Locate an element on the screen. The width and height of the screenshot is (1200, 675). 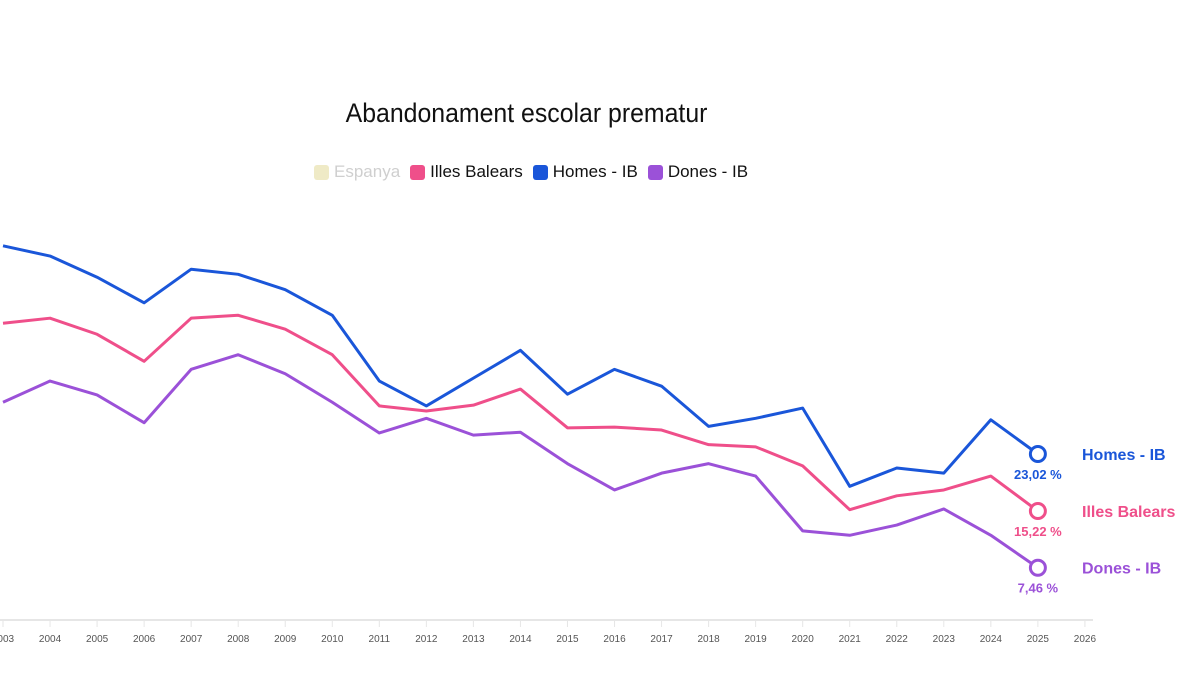
x-tick-label: 2011 is located at coordinates (380, 639).